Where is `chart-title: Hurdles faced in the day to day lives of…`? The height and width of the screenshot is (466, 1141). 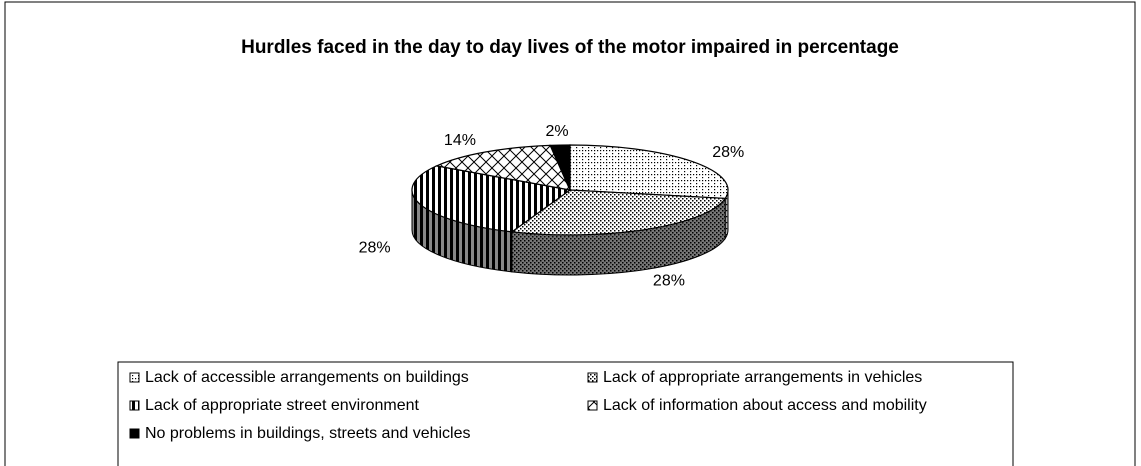 chart-title: Hurdles faced in the day to day lives of… is located at coordinates (570, 47).